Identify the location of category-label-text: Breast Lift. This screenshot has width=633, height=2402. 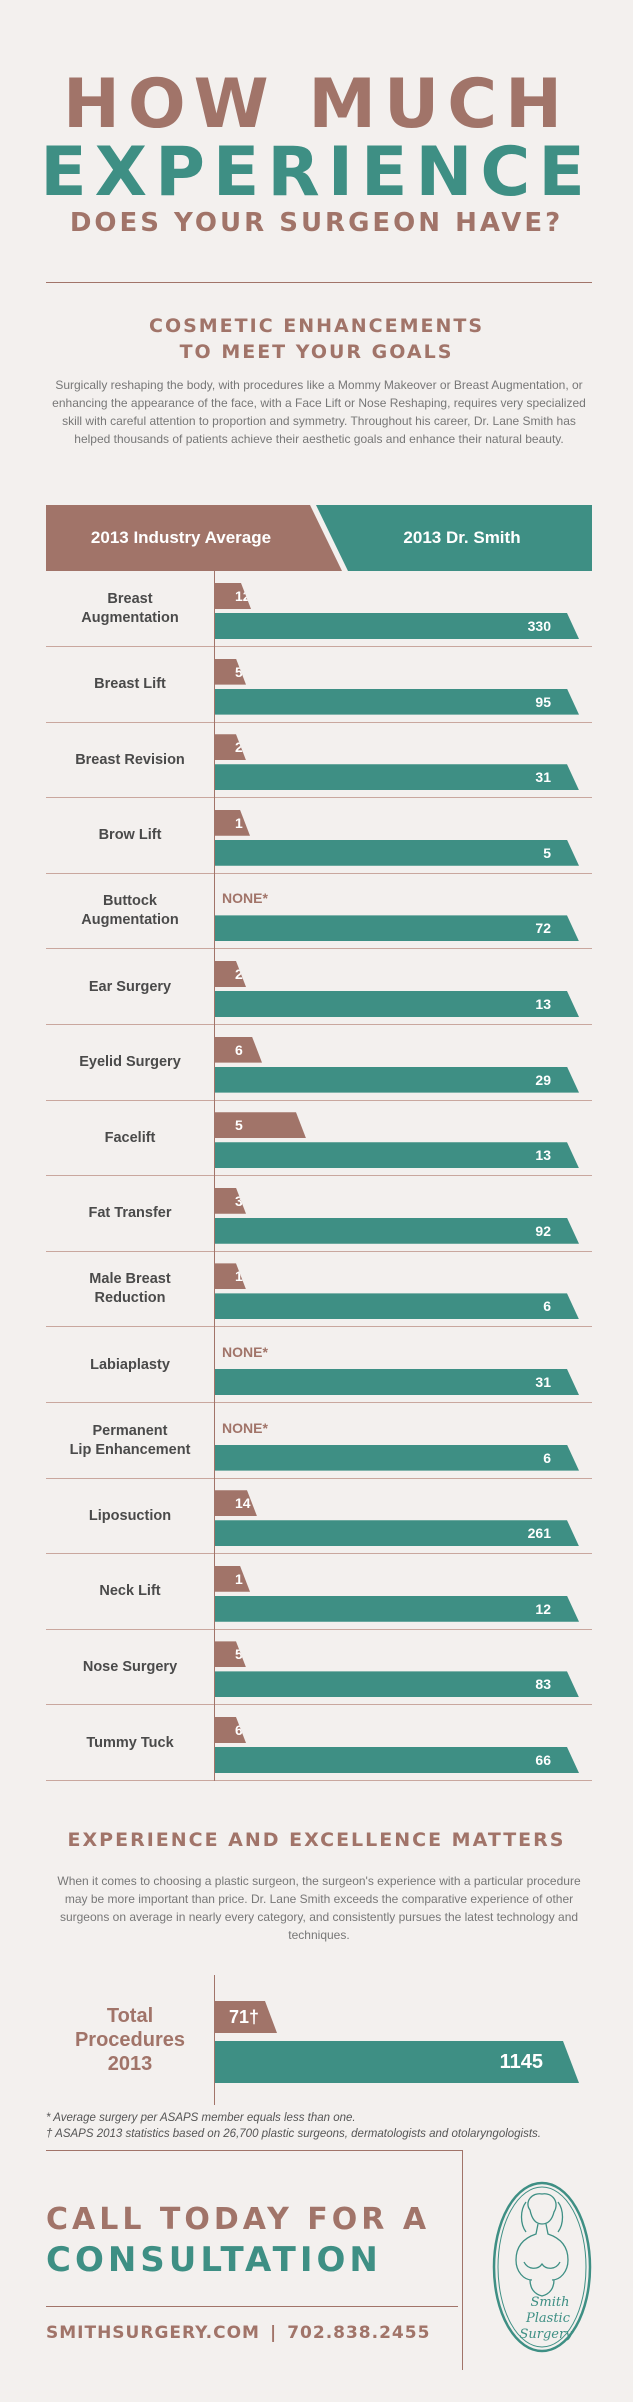
(130, 684).